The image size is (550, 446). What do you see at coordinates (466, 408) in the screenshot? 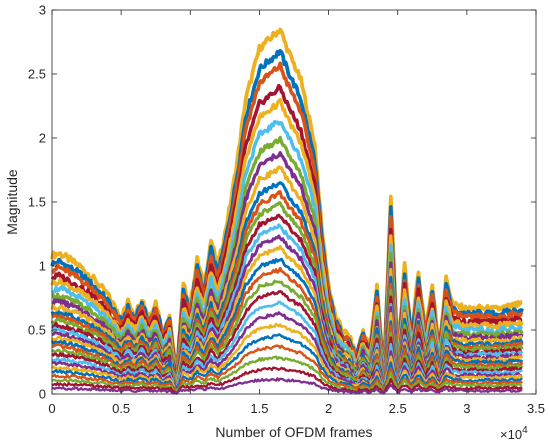
I see `x-tick-label: 3` at bounding box center [466, 408].